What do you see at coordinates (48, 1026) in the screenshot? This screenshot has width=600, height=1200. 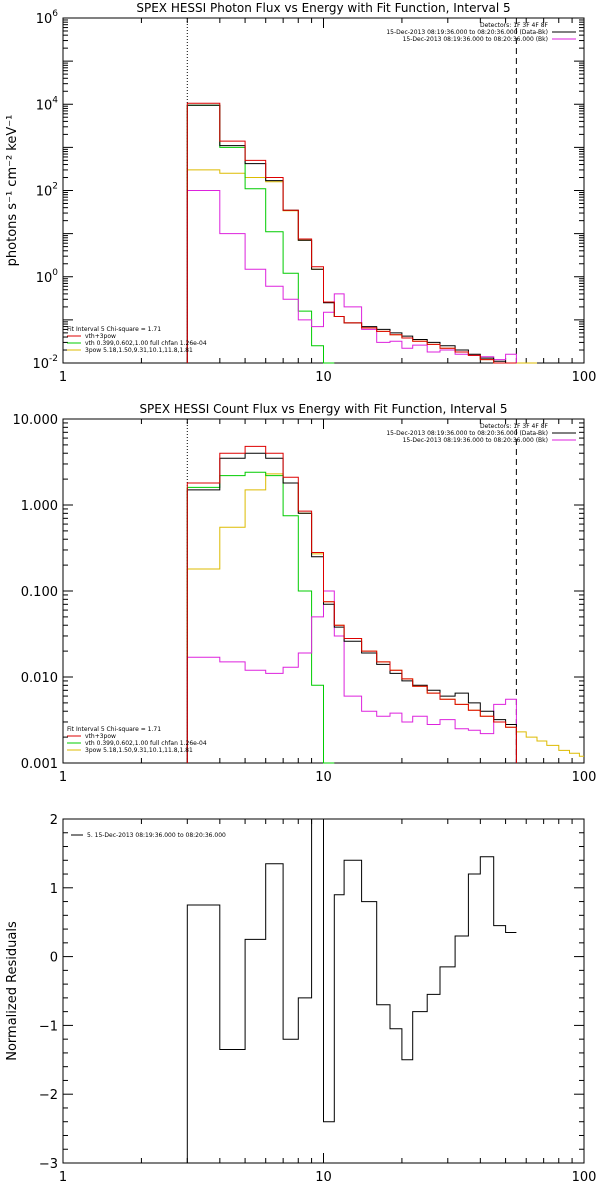 I see `y-tick-label: −1` at bounding box center [48, 1026].